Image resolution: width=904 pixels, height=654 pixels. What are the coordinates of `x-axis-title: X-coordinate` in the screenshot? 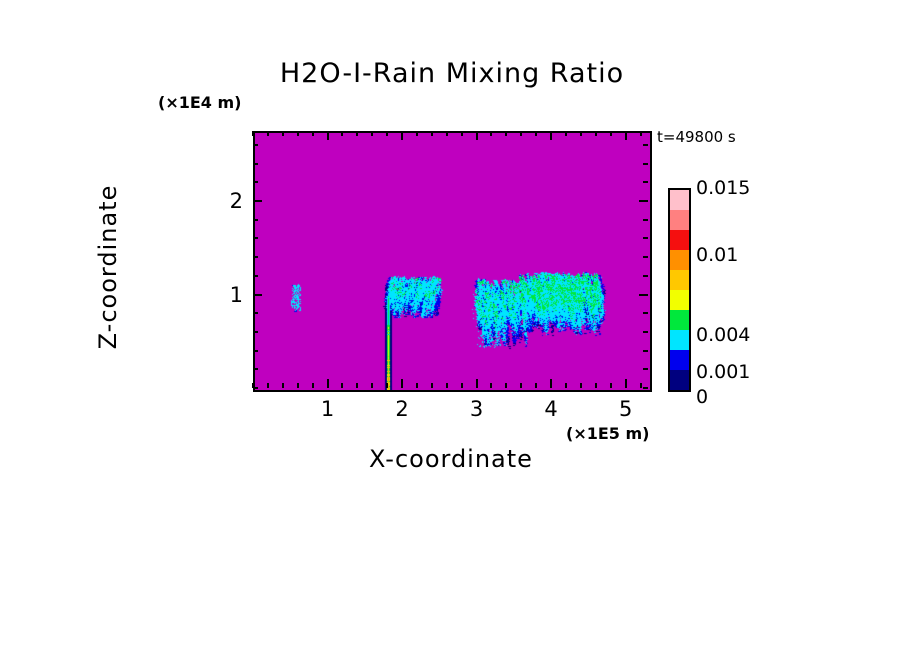 It's located at (451, 459).